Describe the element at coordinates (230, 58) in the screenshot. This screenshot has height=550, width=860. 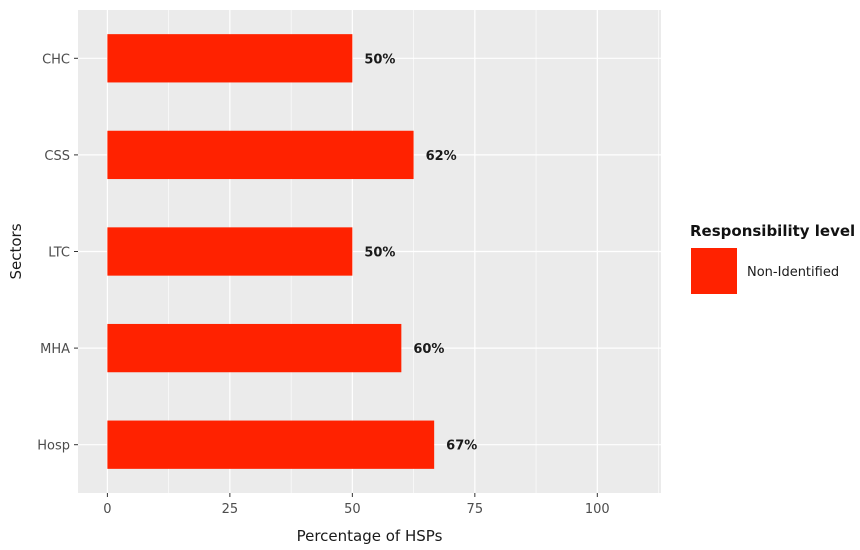
I see `bar-chc` at that location.